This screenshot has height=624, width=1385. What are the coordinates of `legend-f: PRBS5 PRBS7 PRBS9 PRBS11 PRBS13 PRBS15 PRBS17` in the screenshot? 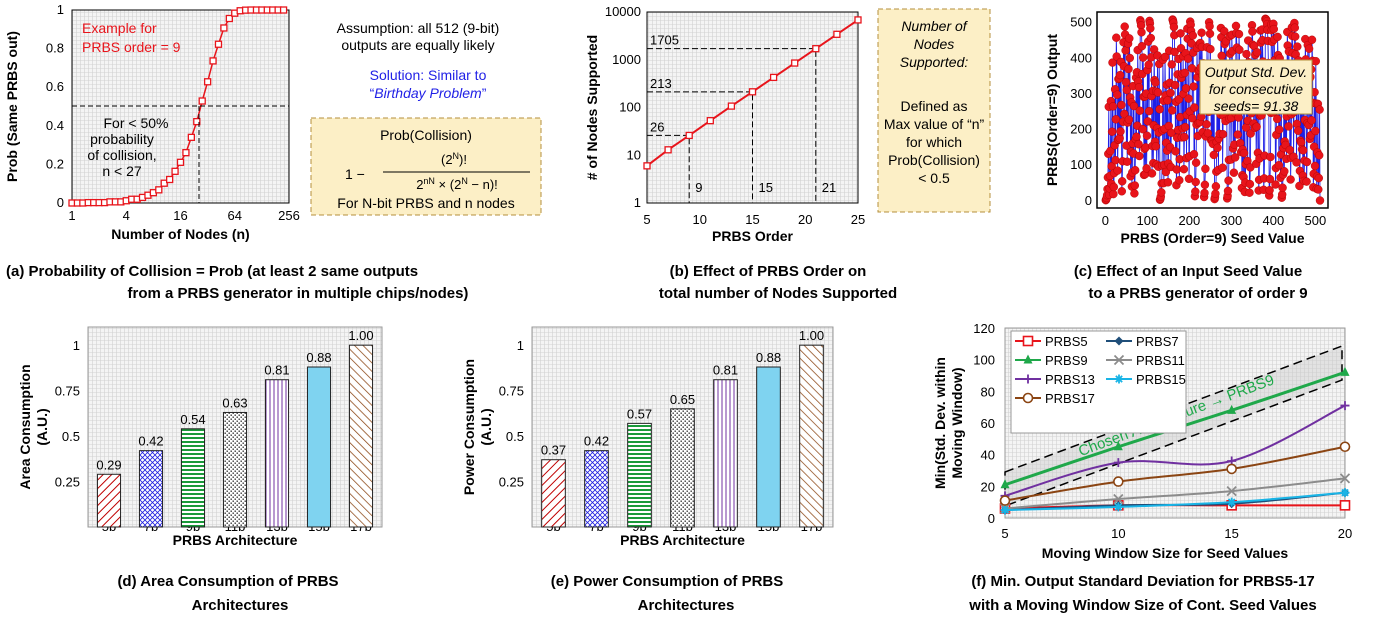 It's located at (1098, 382).